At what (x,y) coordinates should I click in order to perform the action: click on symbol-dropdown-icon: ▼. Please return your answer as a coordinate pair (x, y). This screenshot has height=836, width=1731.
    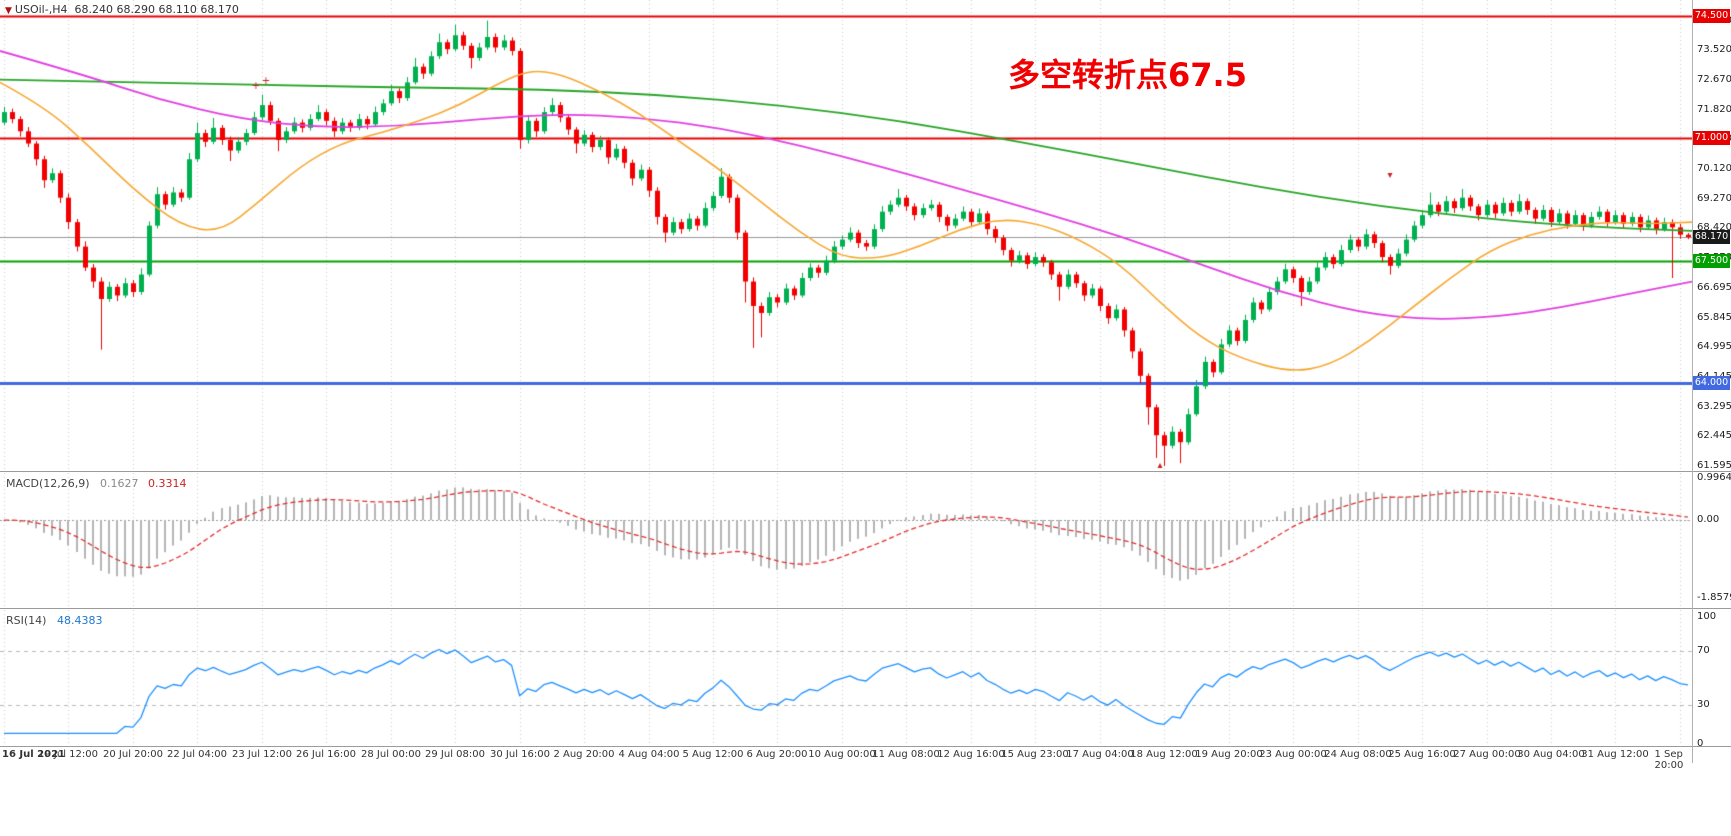
    Looking at the image, I should click on (8, 11).